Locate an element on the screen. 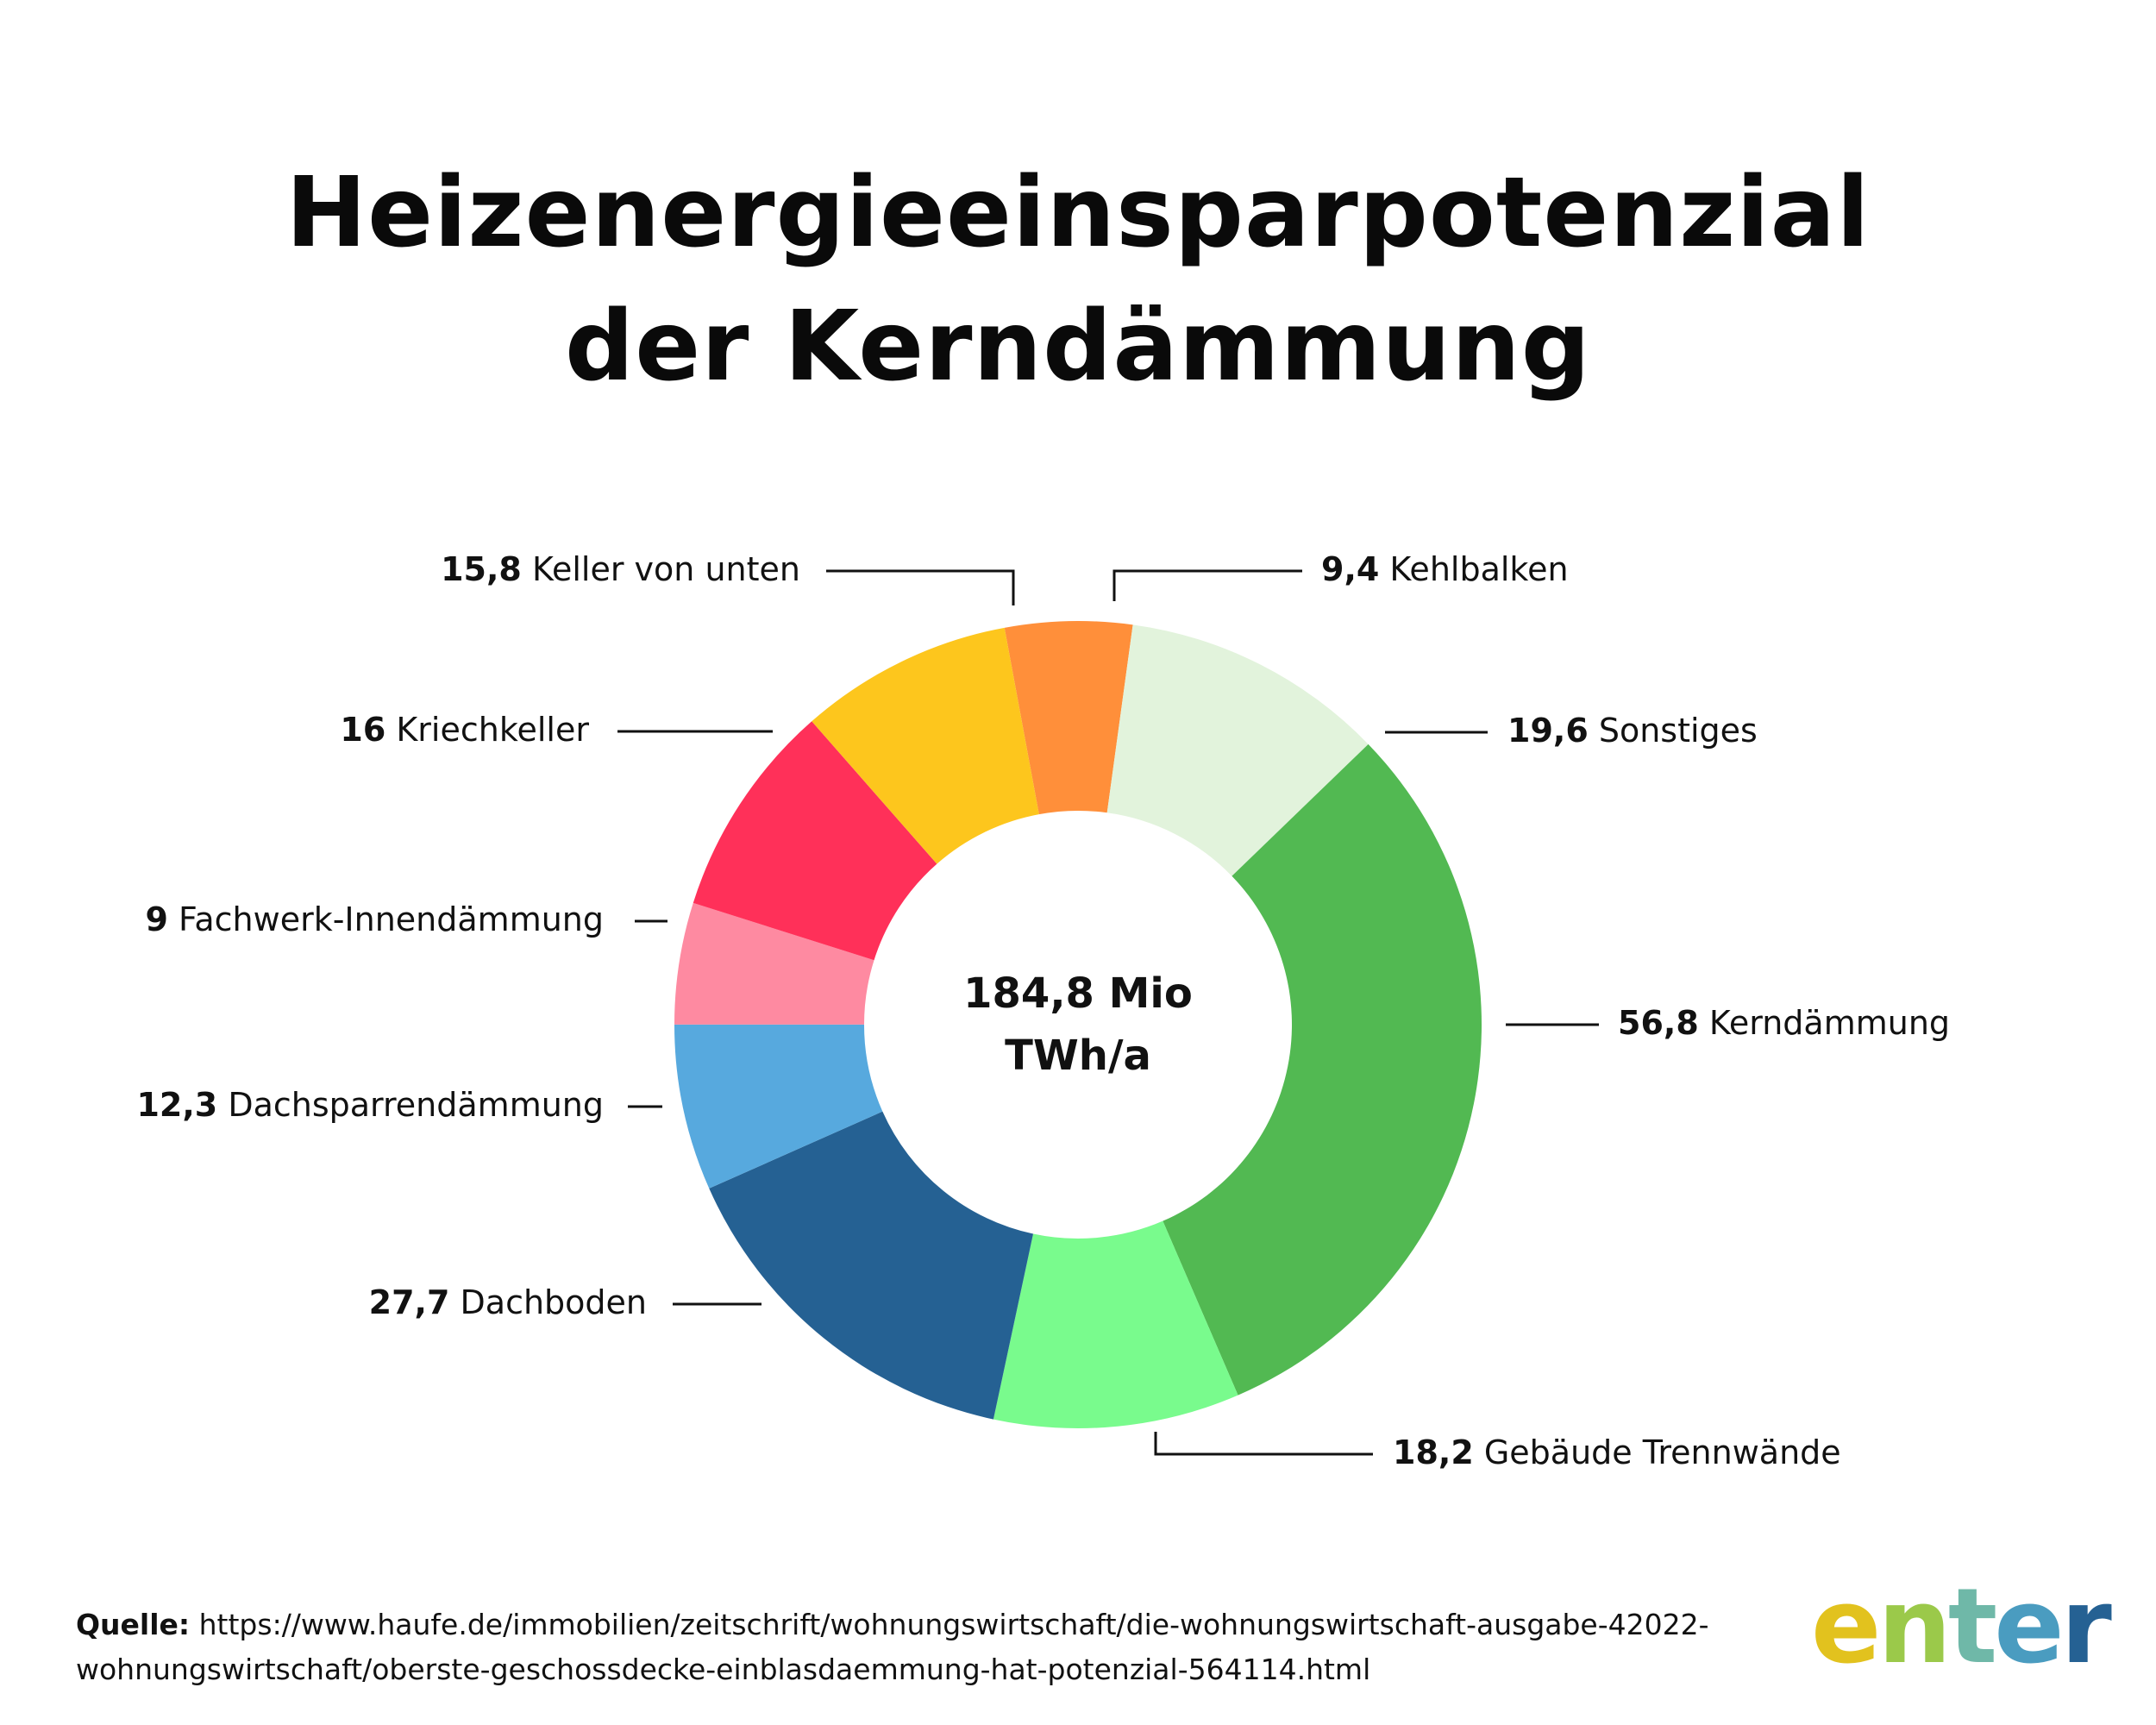  enter-logo: enter is located at coordinates (1961, 1627).